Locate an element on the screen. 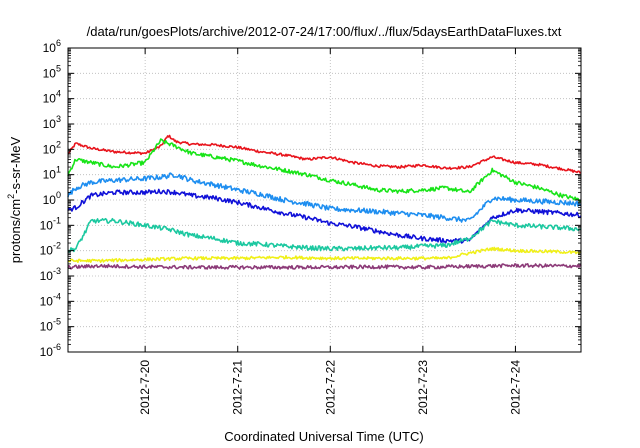  y-axis-label: protons/cm2-s-sr-MeV is located at coordinates (14, 199).